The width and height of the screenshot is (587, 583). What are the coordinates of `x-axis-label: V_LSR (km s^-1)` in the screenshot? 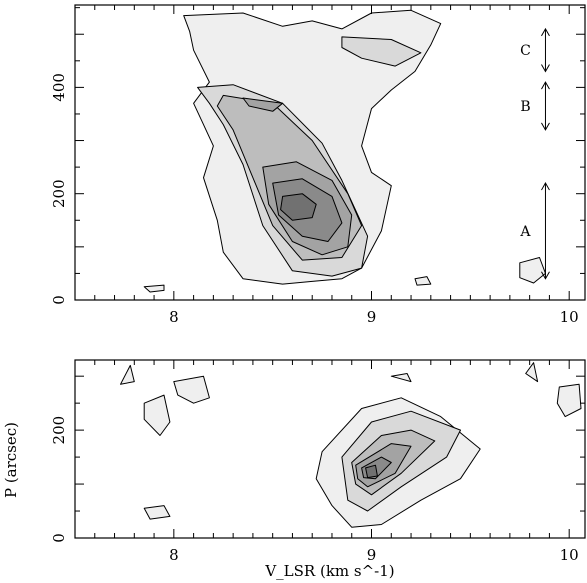 It's located at (329, 571).